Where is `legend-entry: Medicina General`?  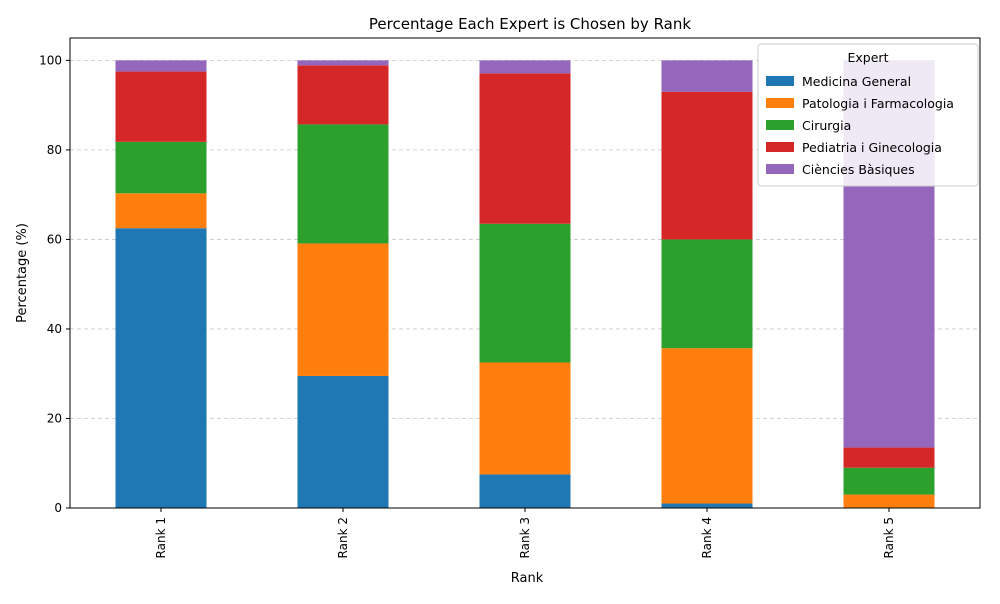 legend-entry: Medicina General is located at coordinates (856, 81).